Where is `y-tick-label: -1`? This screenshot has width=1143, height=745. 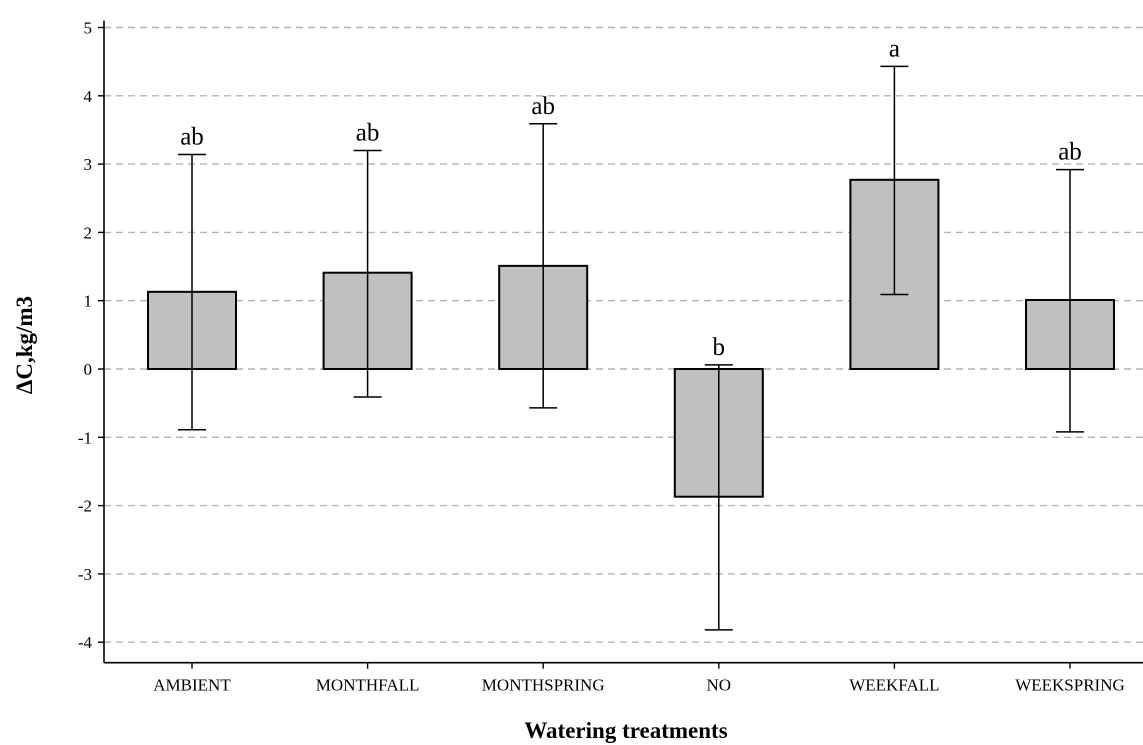
y-tick-label: -1 is located at coordinates (85, 437).